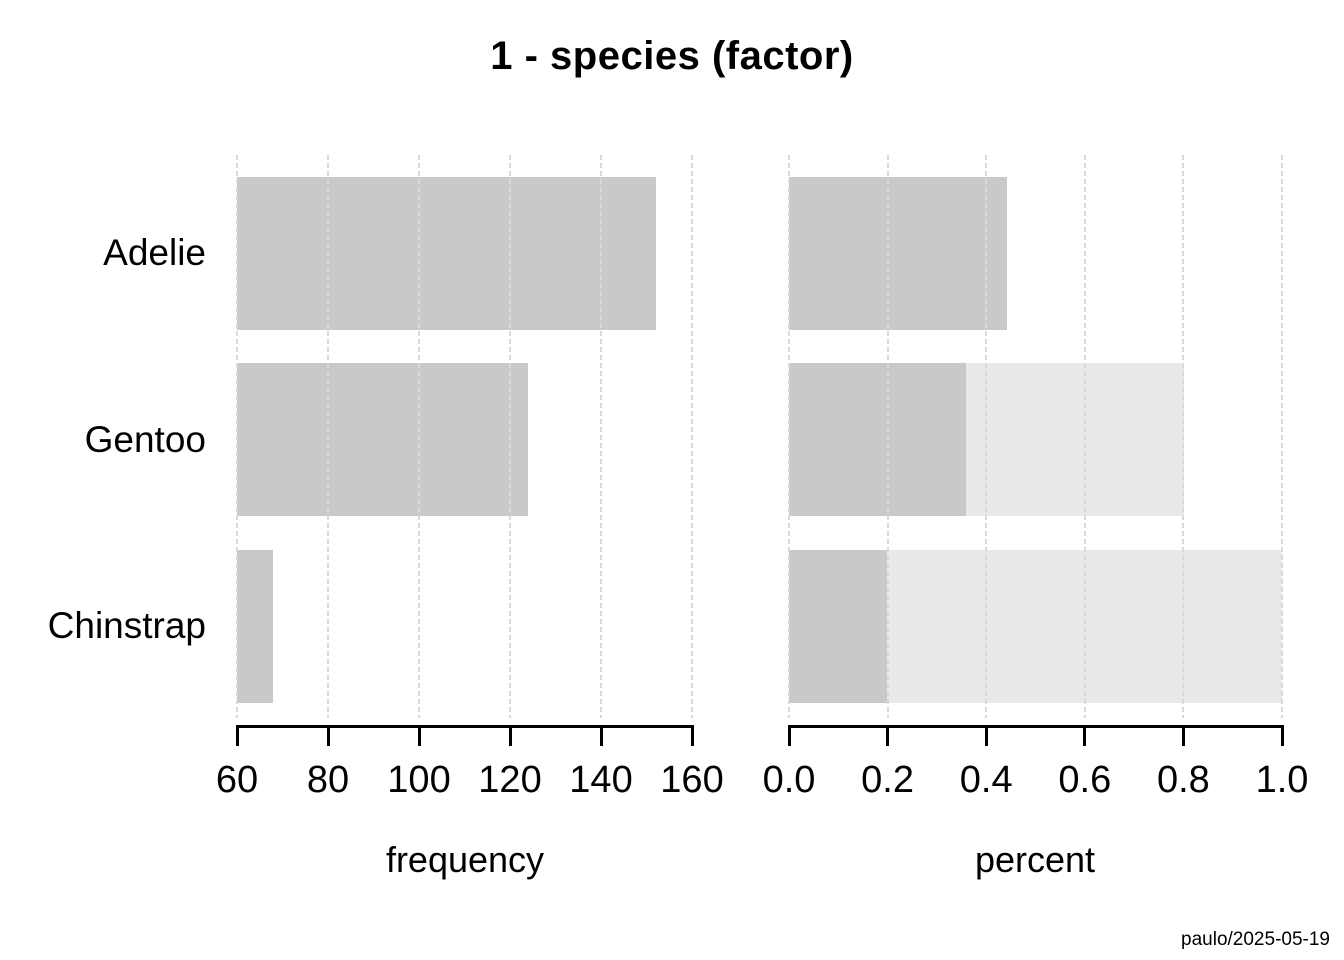 Image resolution: width=1344 pixels, height=960 pixels. I want to click on tick-label: 1.0, so click(1282, 780).